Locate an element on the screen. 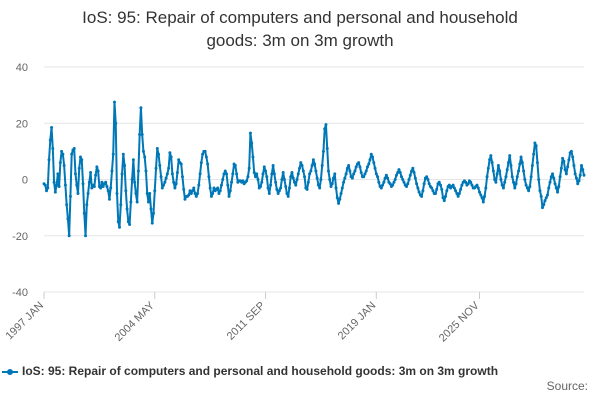 Image resolution: width=600 pixels, height=400 pixels. x-tick-label: 2019 JAN is located at coordinates (357, 321).